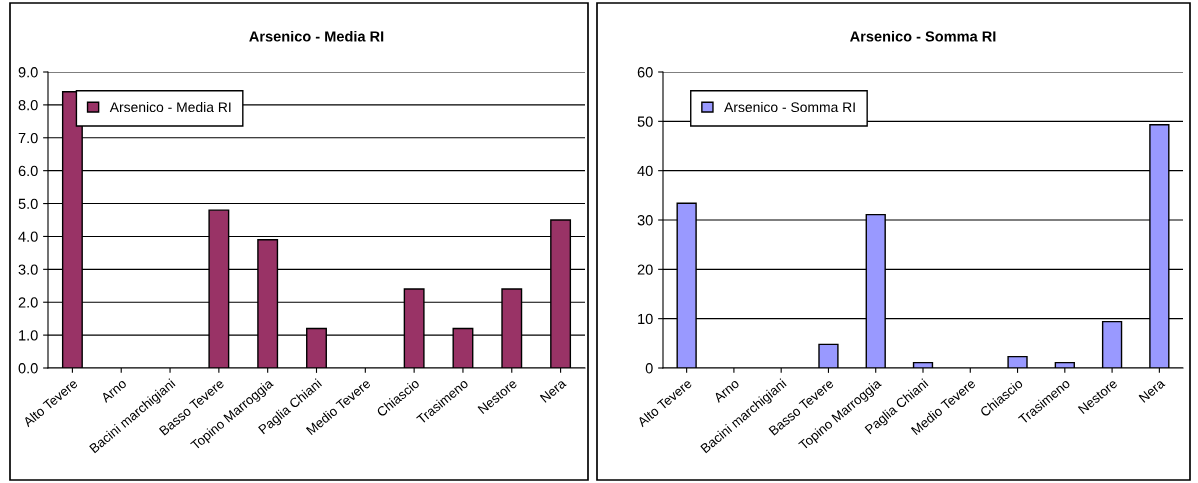  I want to click on y-tick-label: 30, so click(645, 220).